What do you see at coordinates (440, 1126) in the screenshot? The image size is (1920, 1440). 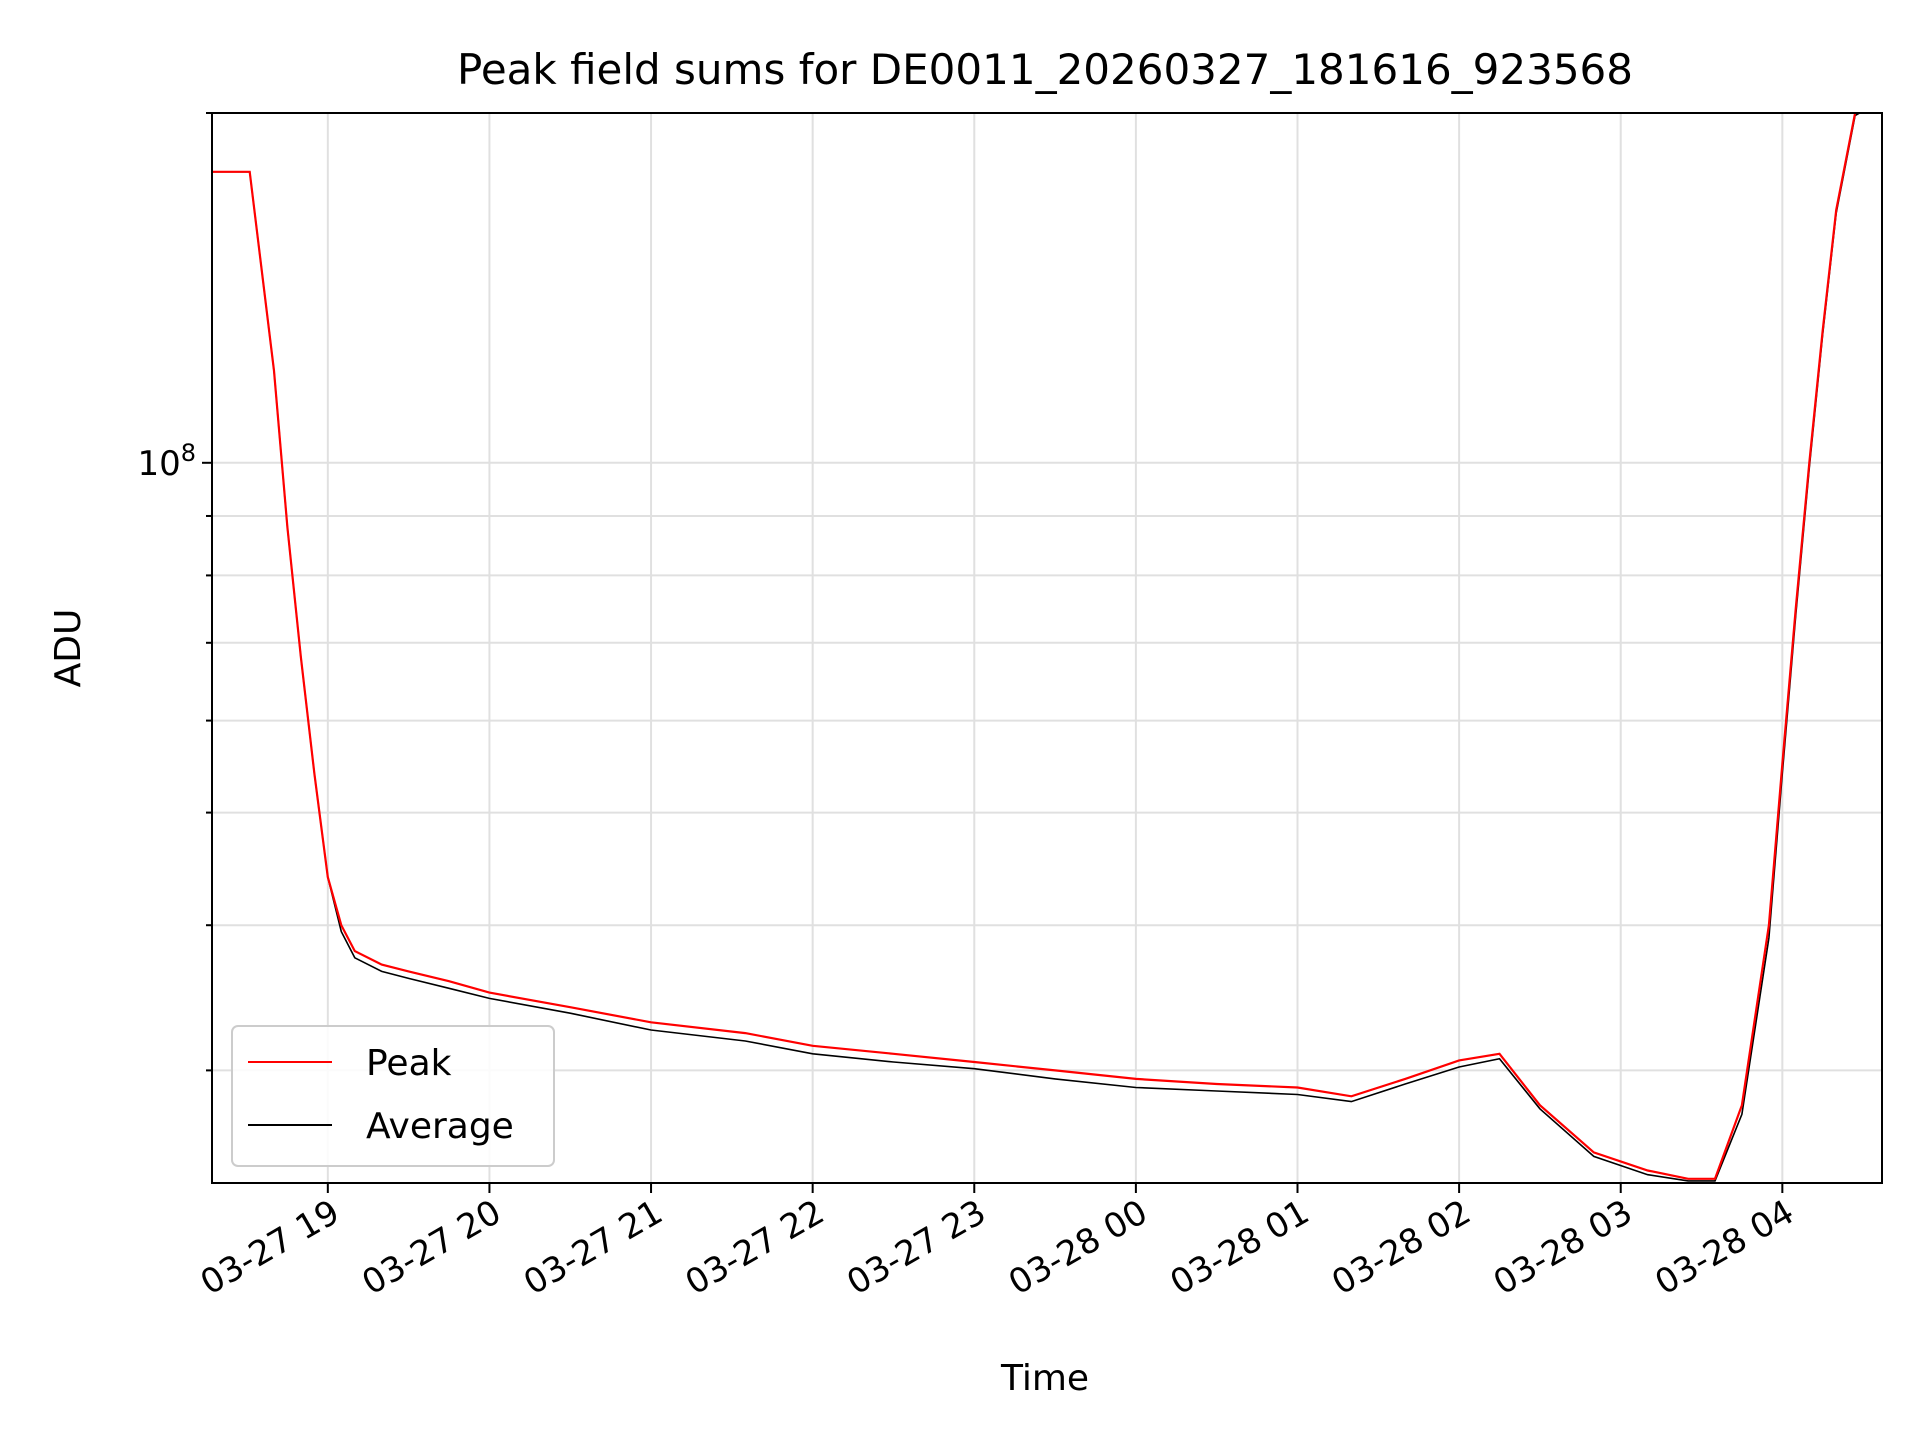 I see `legend-label-average: Average` at bounding box center [440, 1126].